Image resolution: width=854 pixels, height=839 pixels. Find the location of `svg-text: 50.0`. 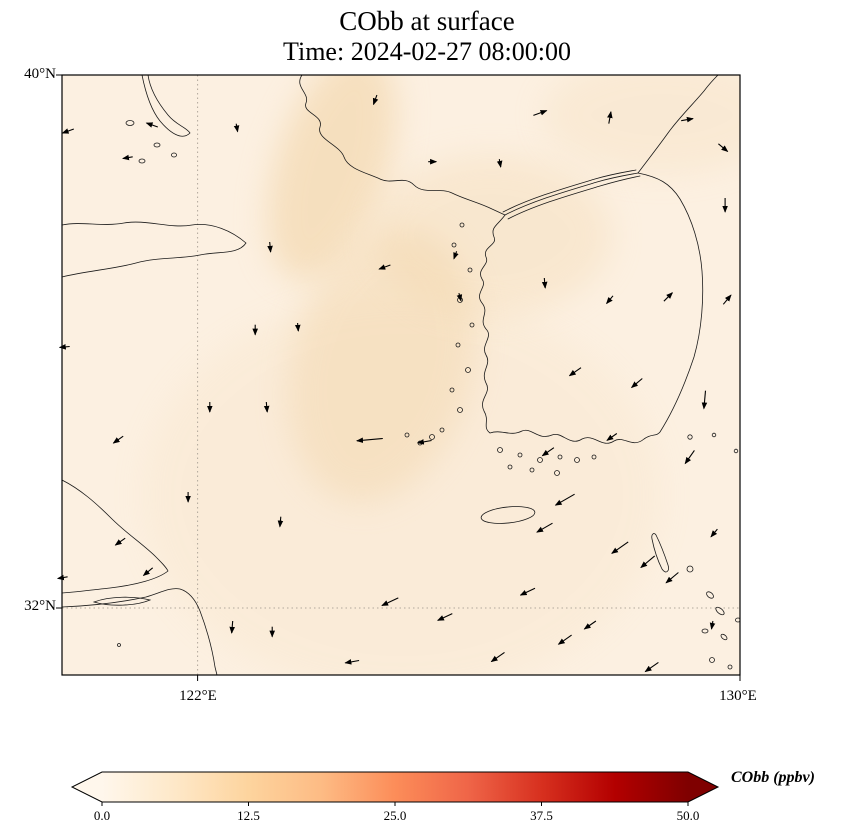

svg-text: 50.0 is located at coordinates (688, 815).